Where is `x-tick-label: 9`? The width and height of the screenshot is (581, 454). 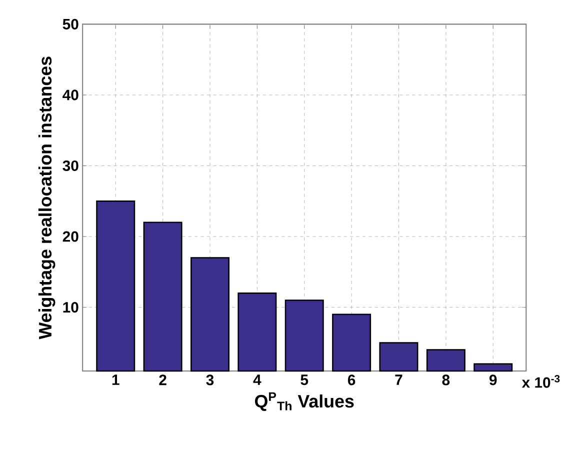
x-tick-label: 9 is located at coordinates (493, 380).